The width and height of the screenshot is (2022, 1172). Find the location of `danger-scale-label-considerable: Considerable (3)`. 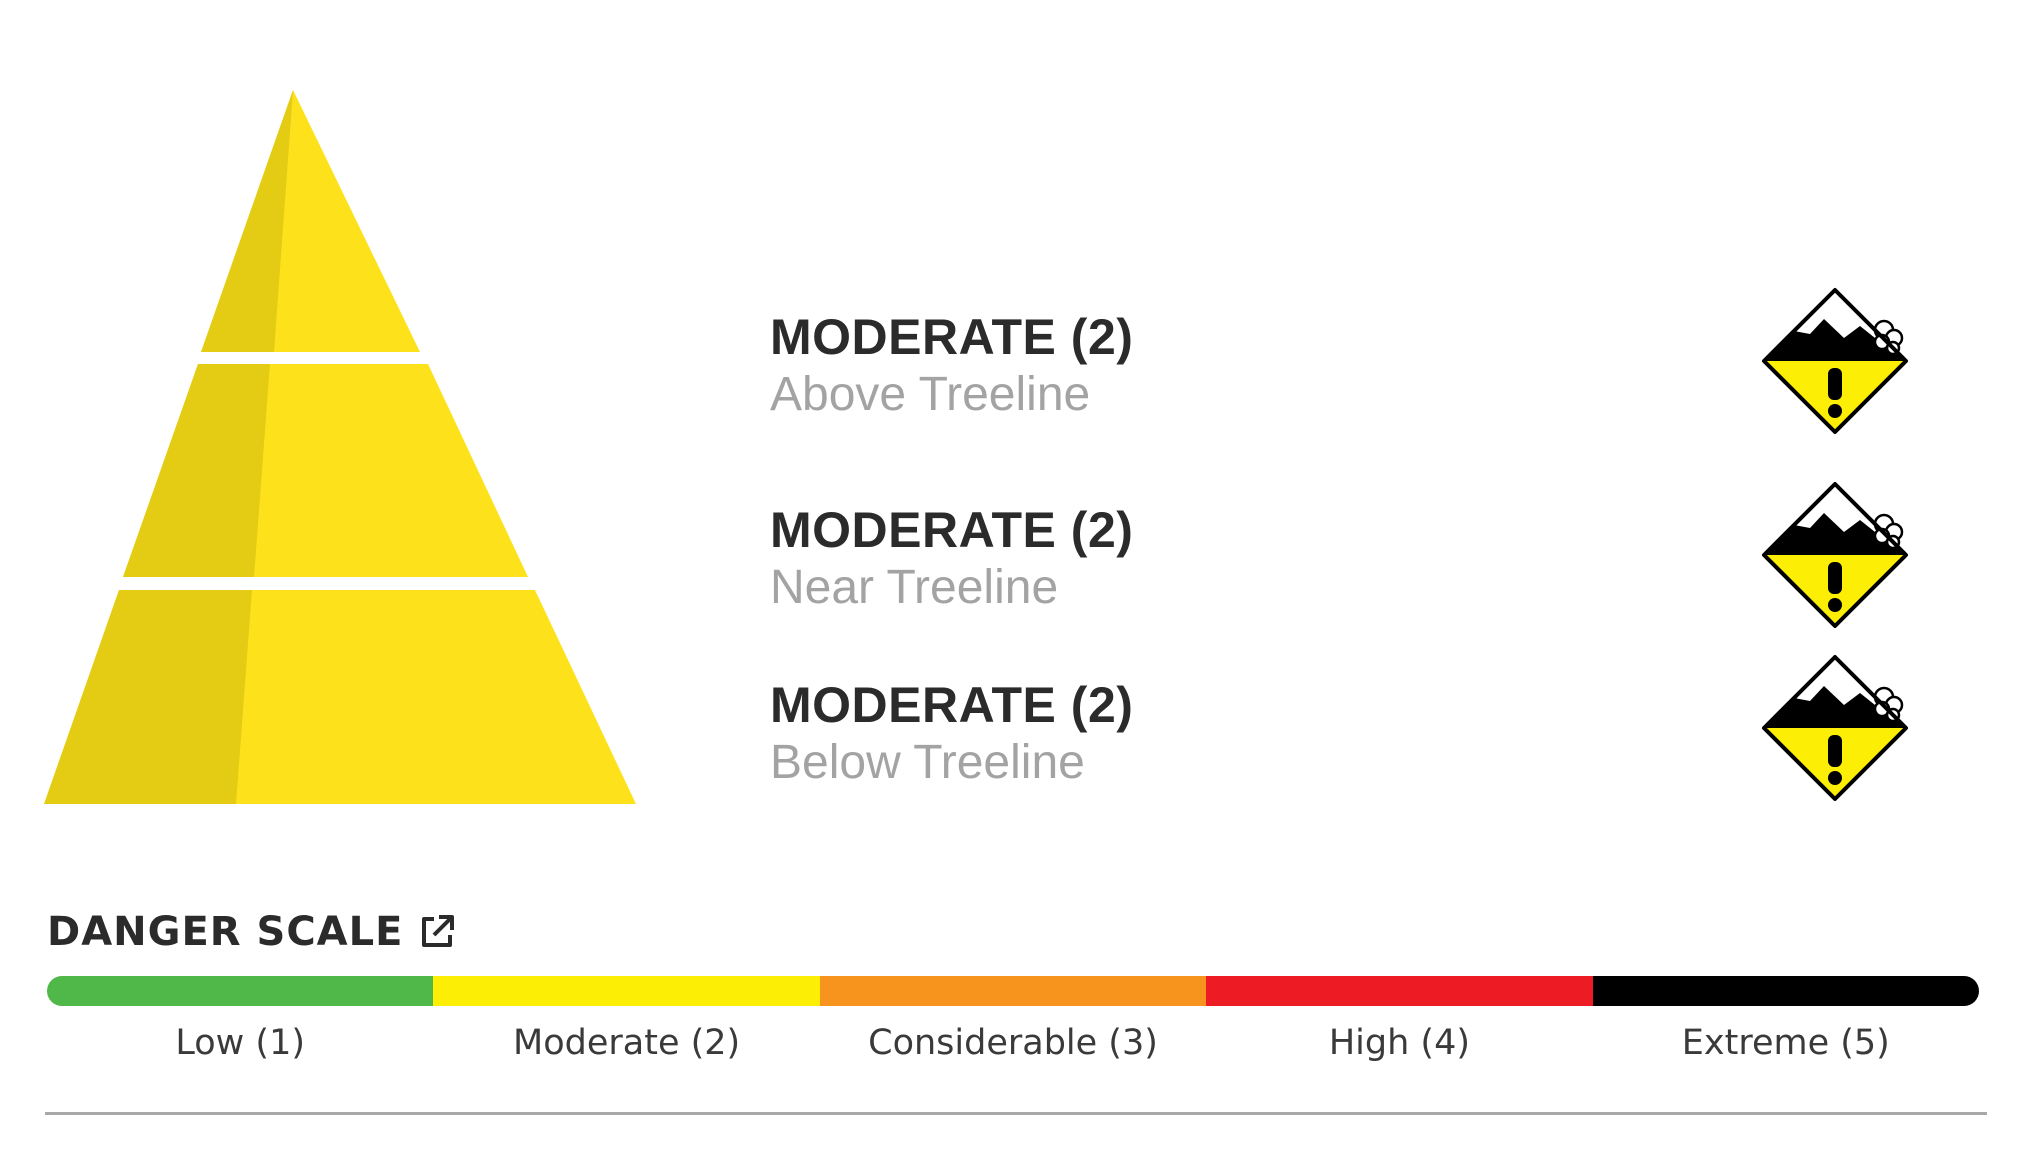

danger-scale-label-considerable: Considerable (3) is located at coordinates (1013, 1043).